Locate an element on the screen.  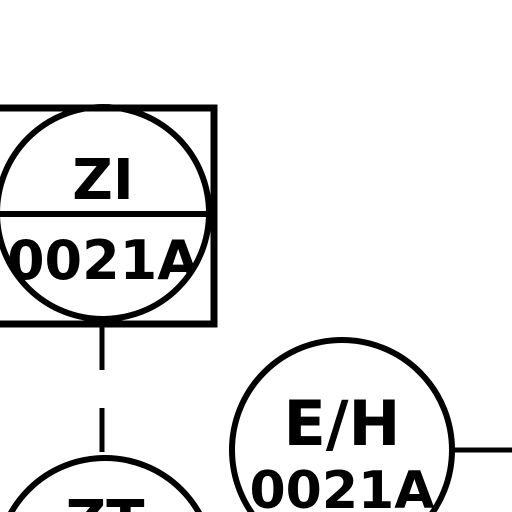
instrument-function-label: ZT is located at coordinates (105, 500).